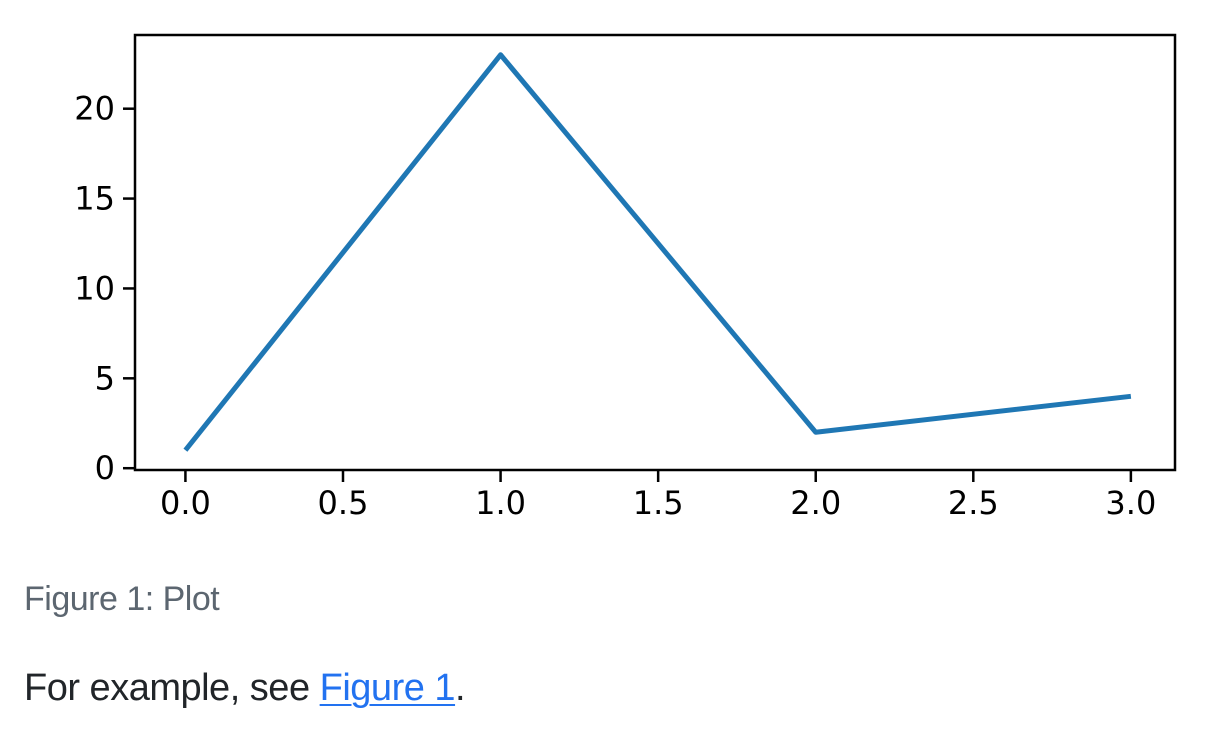 The width and height of the screenshot is (1216, 738). Describe the element at coordinates (94, 199) in the screenshot. I see `y-tick-label: 15` at that location.